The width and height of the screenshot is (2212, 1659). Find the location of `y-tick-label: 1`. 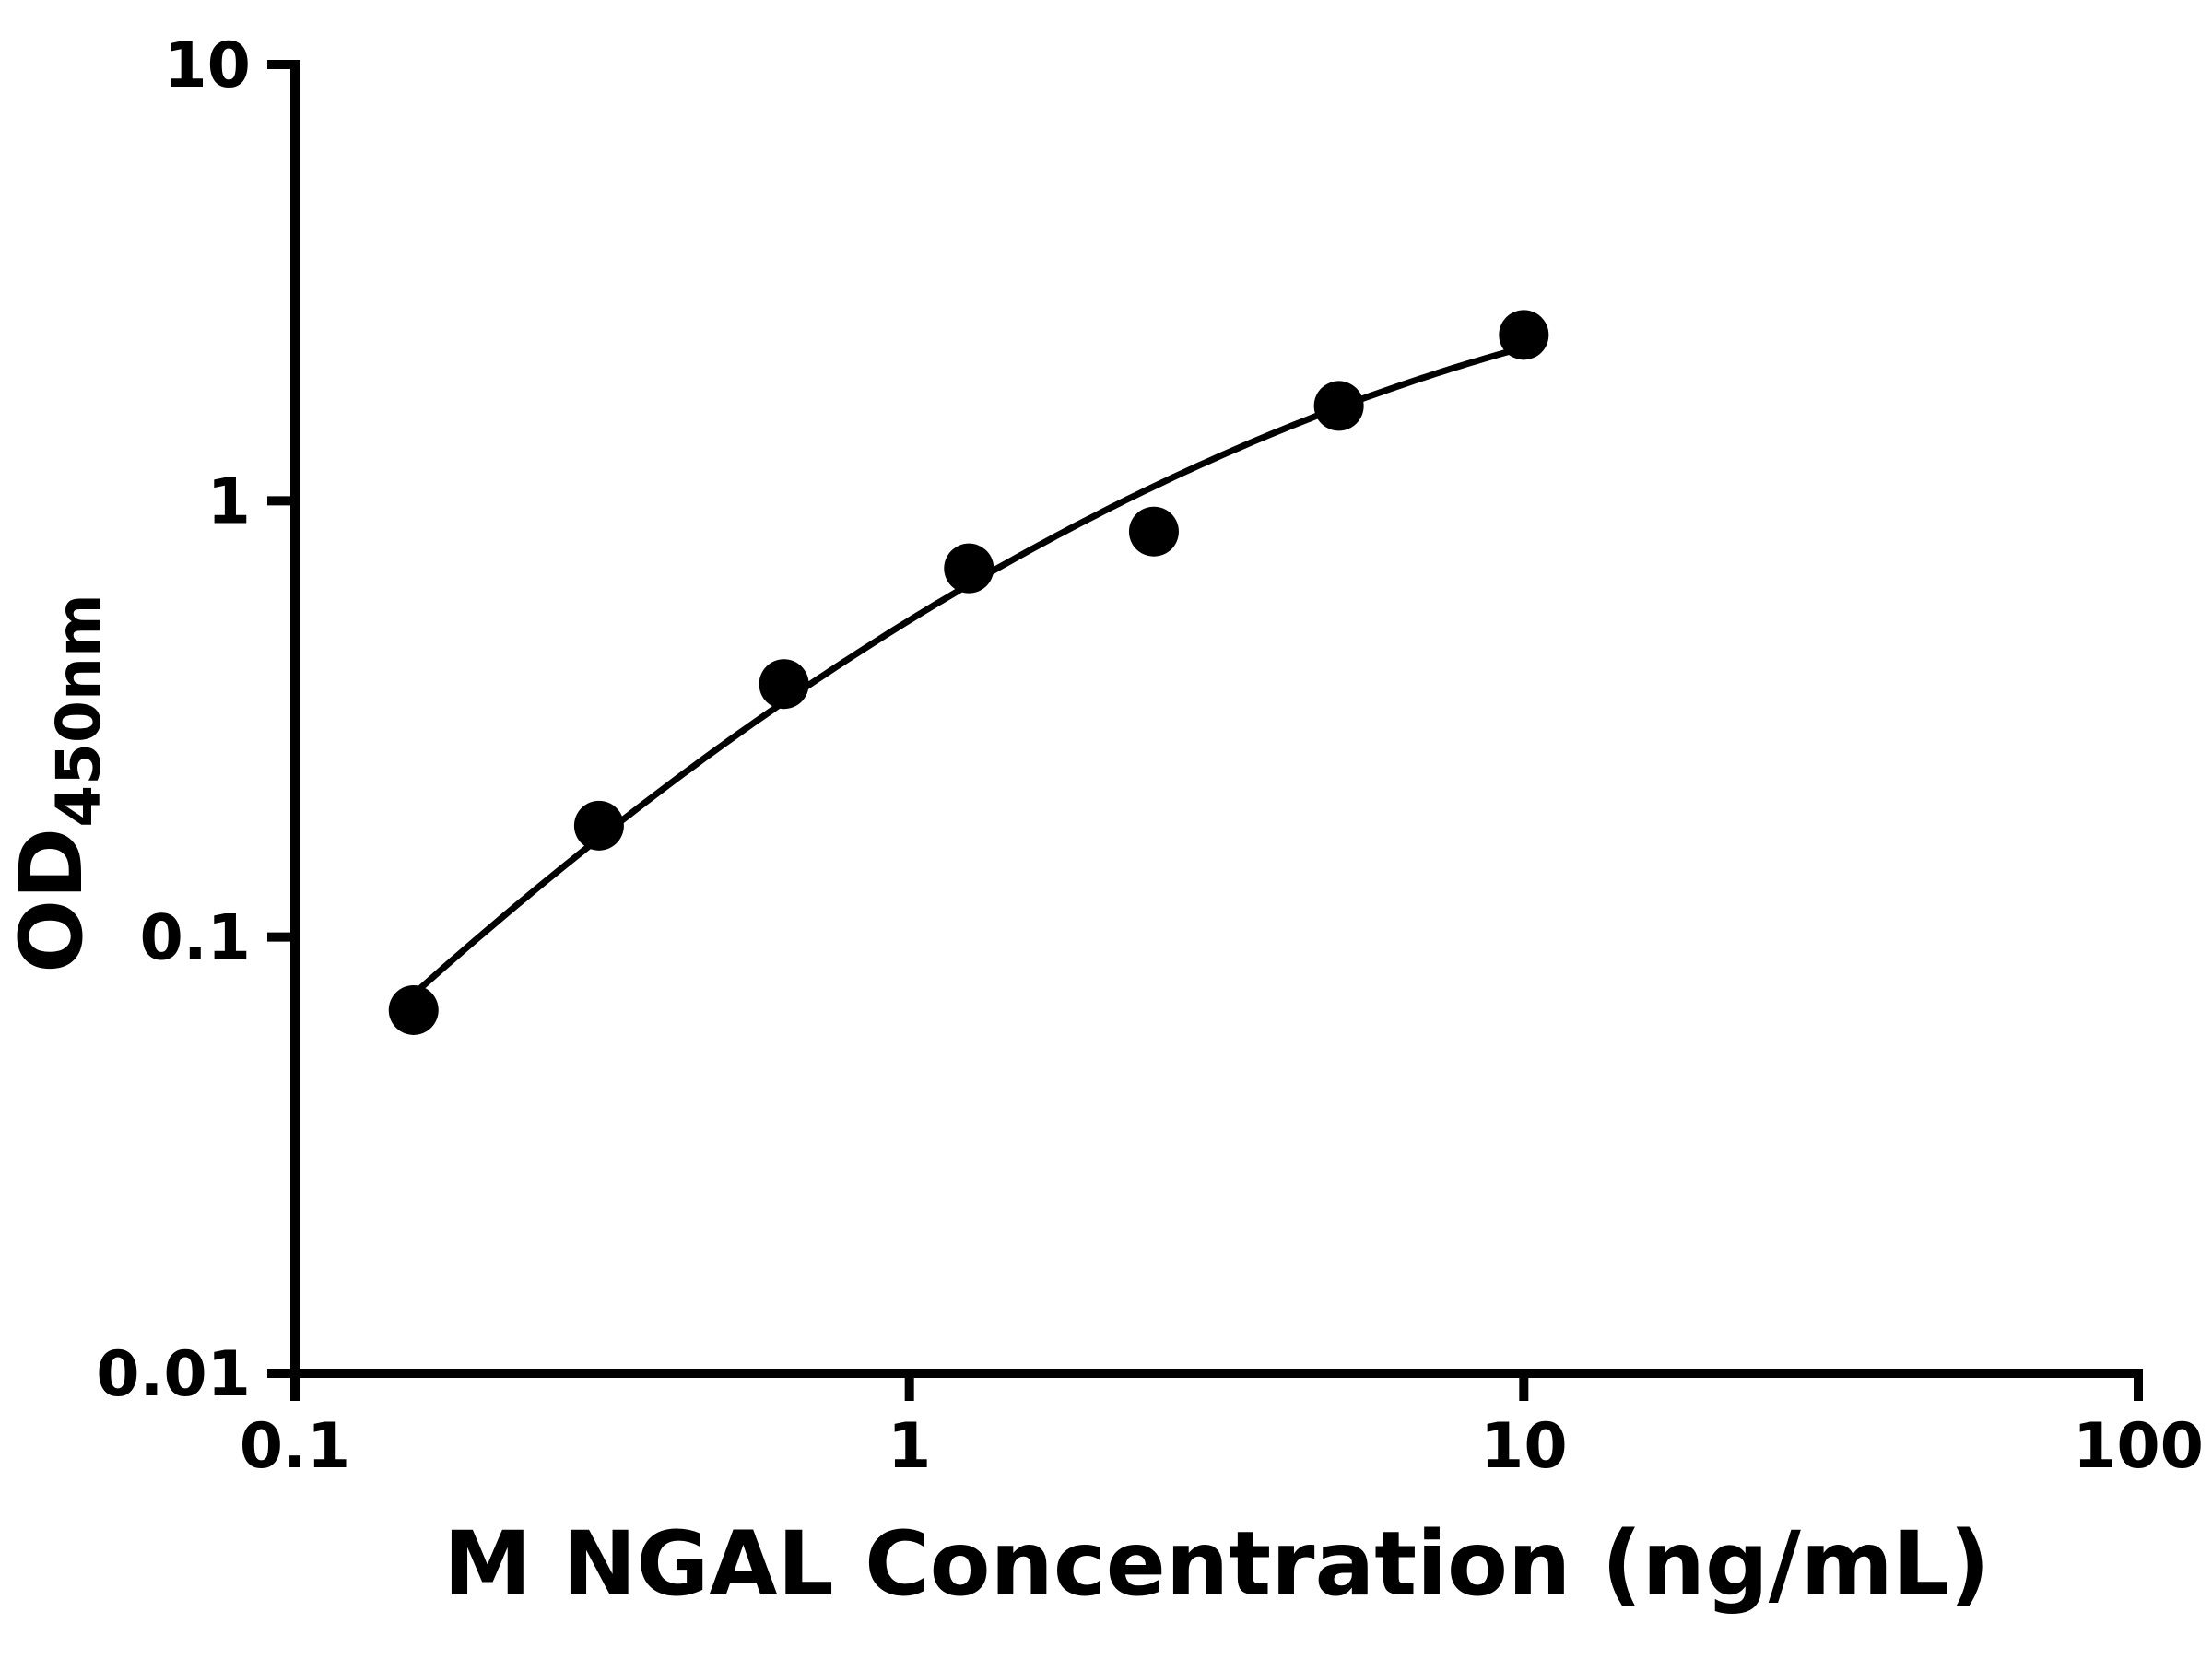

y-tick-label: 1 is located at coordinates (229, 501).